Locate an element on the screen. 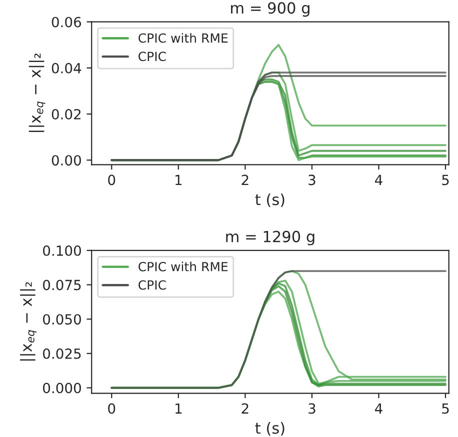 The width and height of the screenshot is (458, 437). chart-title: m = 1290 g is located at coordinates (270, 238).